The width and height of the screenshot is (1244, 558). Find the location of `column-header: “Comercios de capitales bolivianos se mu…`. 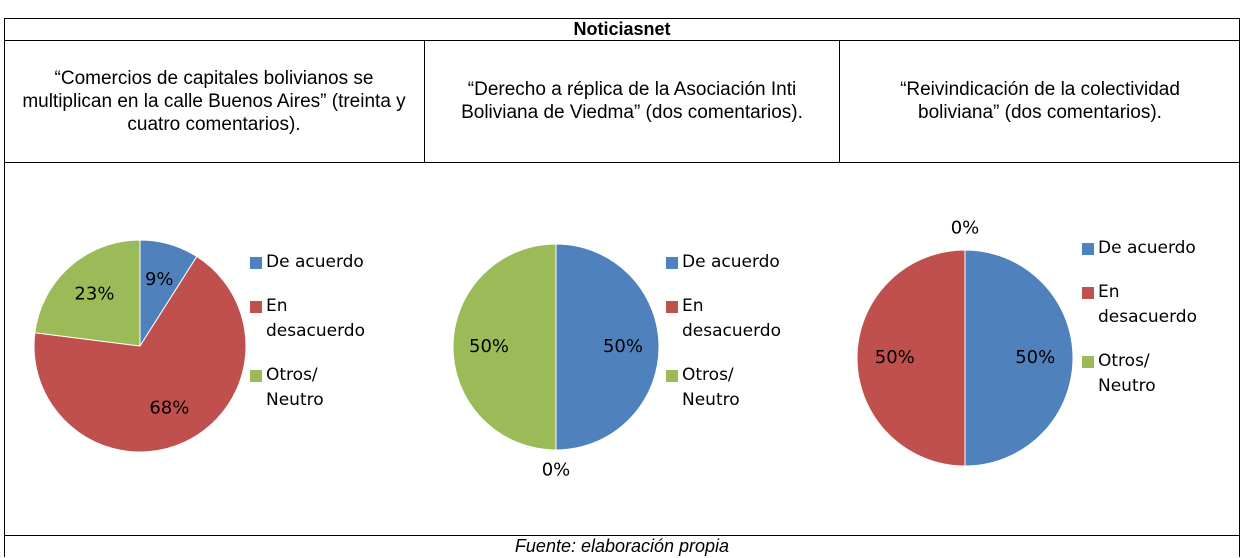

column-header: “Comercios de capitales bolivianos se mu… is located at coordinates (214, 101).